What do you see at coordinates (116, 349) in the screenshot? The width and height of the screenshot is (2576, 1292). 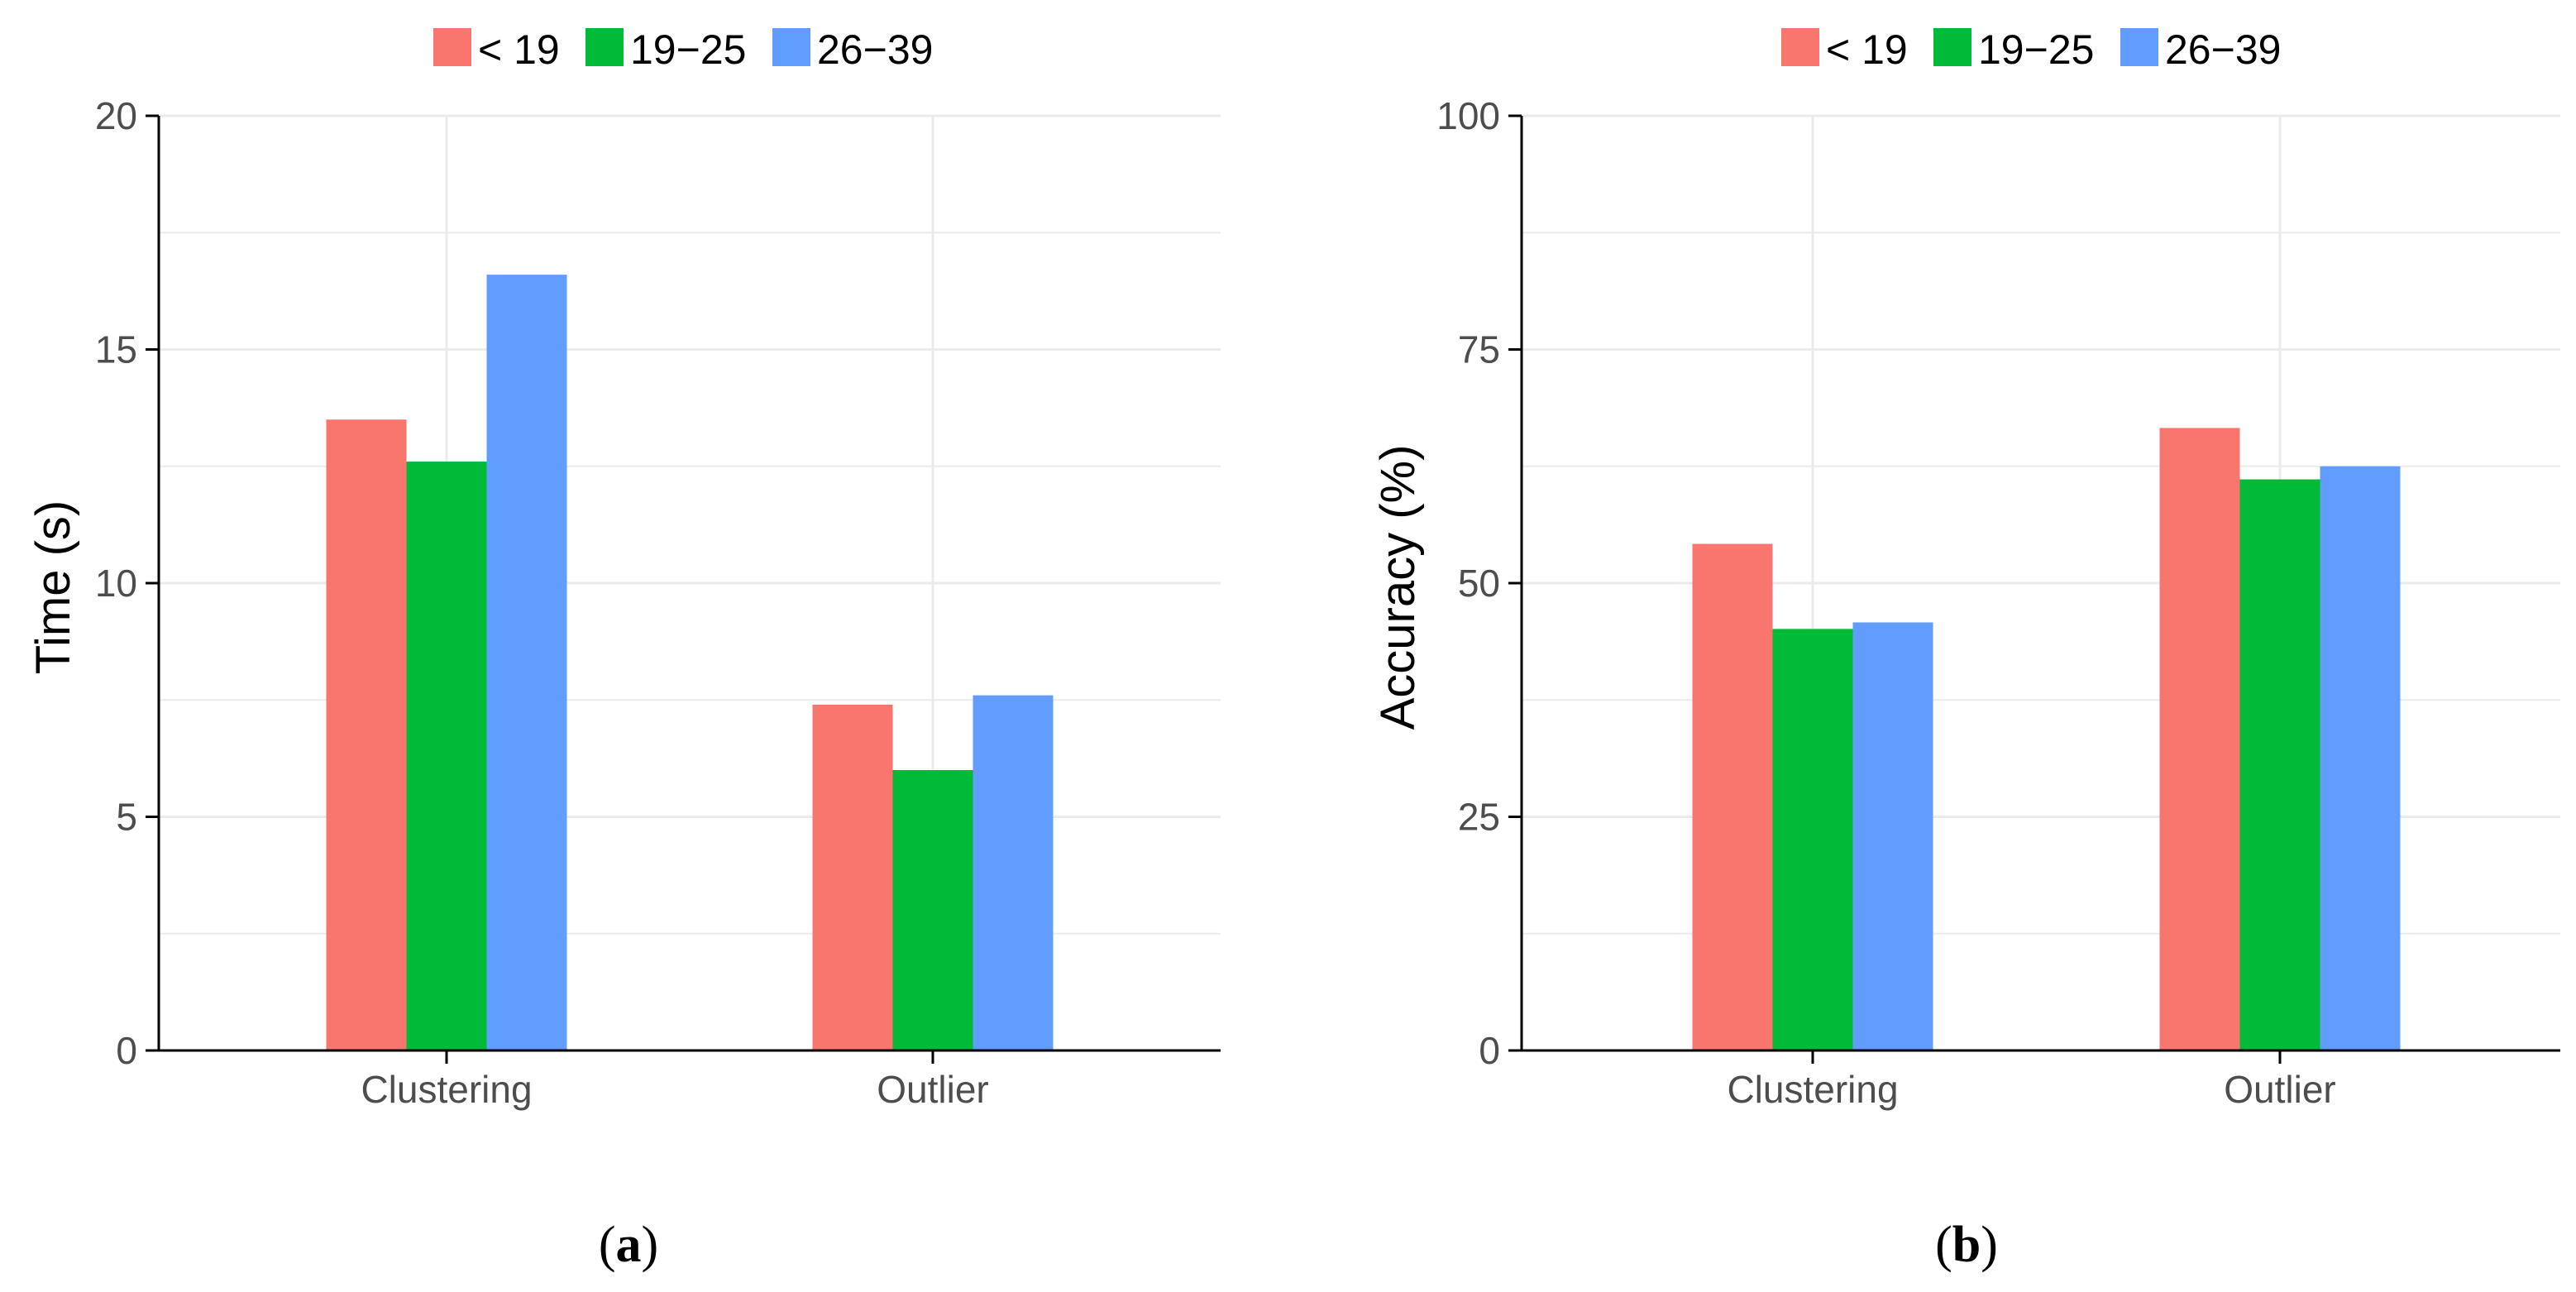 I see `y-tick-label: 15` at bounding box center [116, 349].